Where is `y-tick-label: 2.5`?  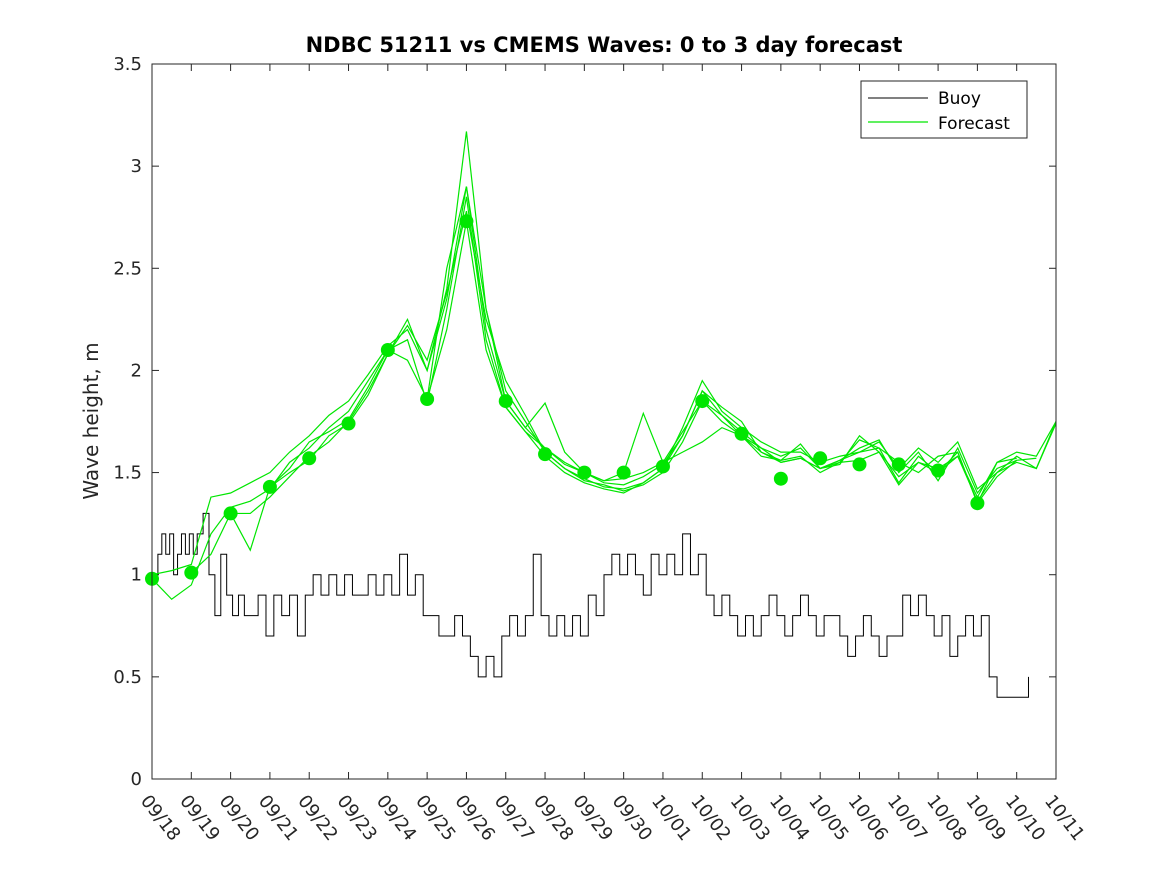 y-tick-label: 2.5 is located at coordinates (127, 268).